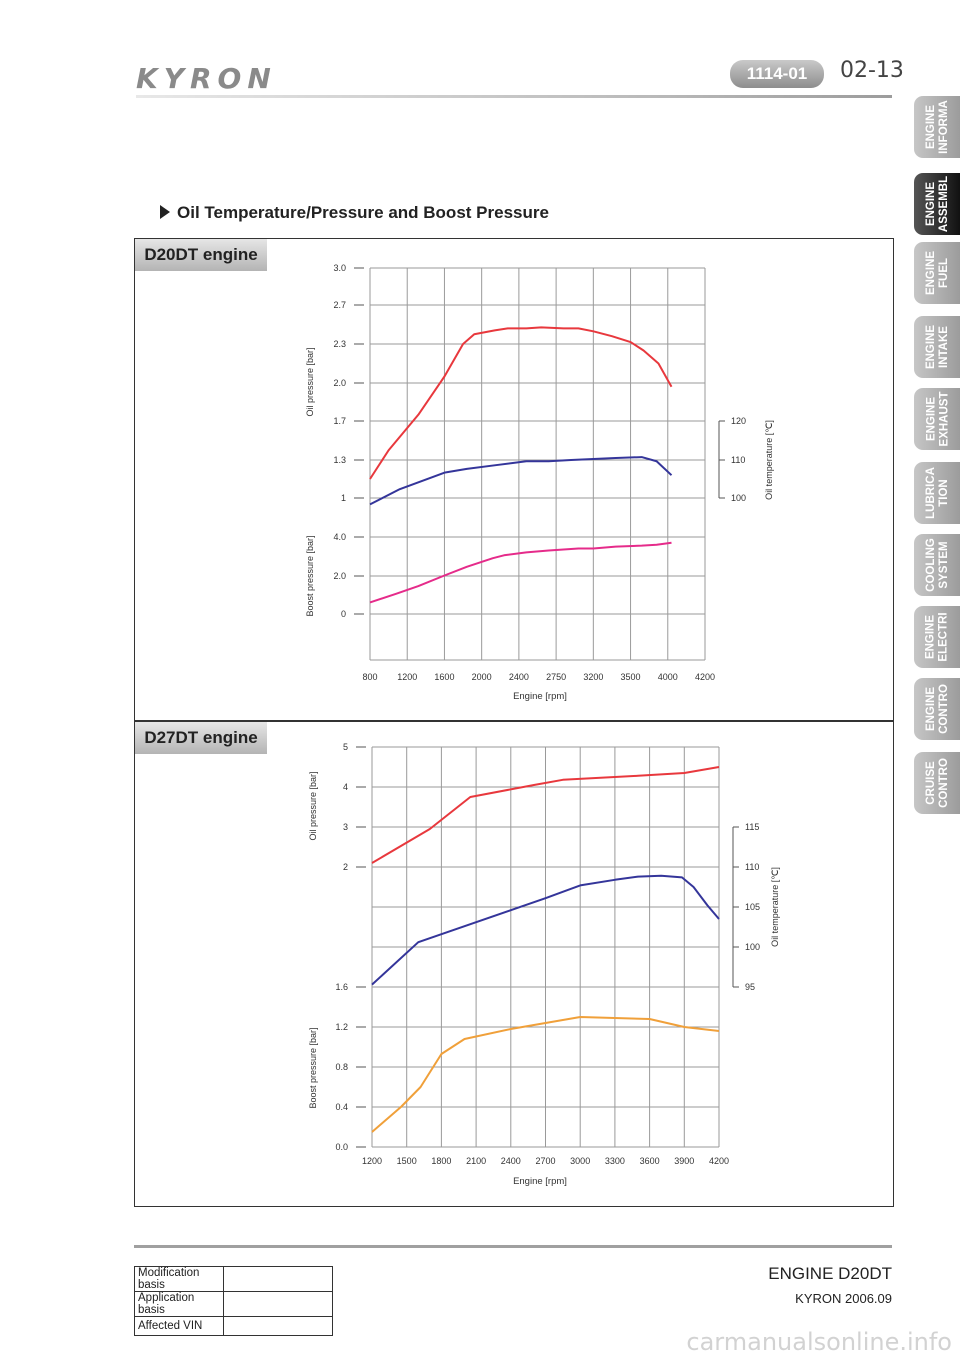 Image resolution: width=960 pixels, height=1358 pixels. I want to click on tab-cruise-control: CRUISE CONTRO, so click(937, 783).